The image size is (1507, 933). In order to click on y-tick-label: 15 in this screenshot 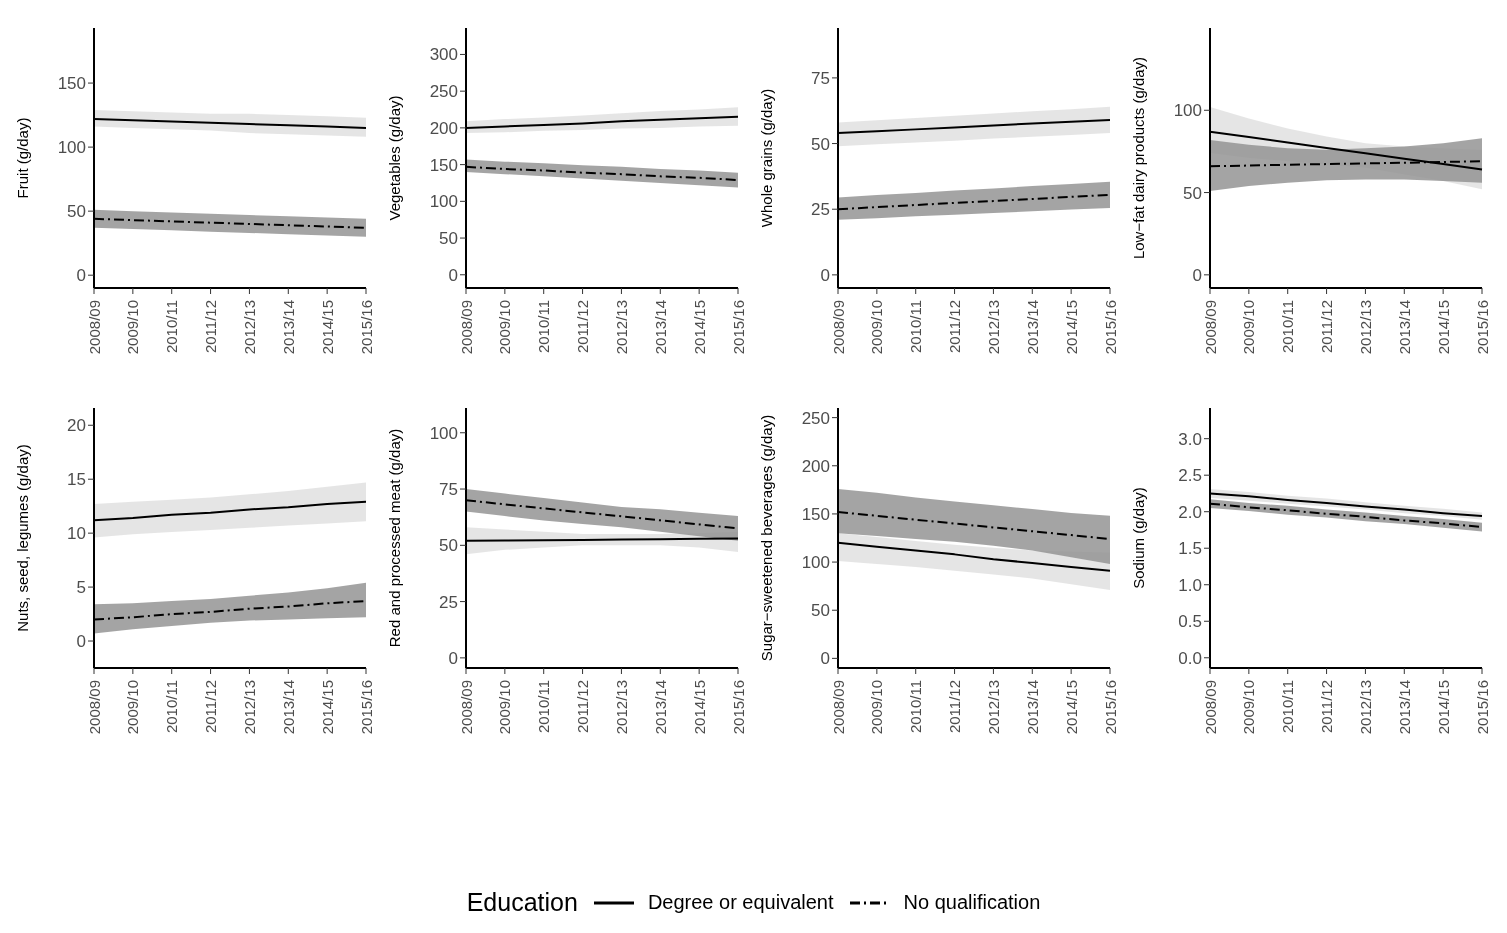, I will do `click(76, 480)`.